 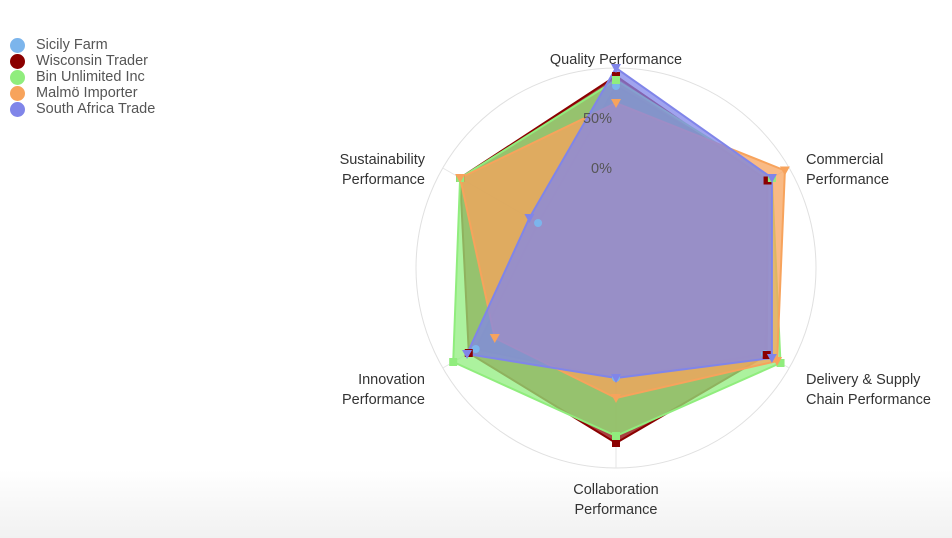 I want to click on category-label: Quality Performance, so click(x=616, y=60).